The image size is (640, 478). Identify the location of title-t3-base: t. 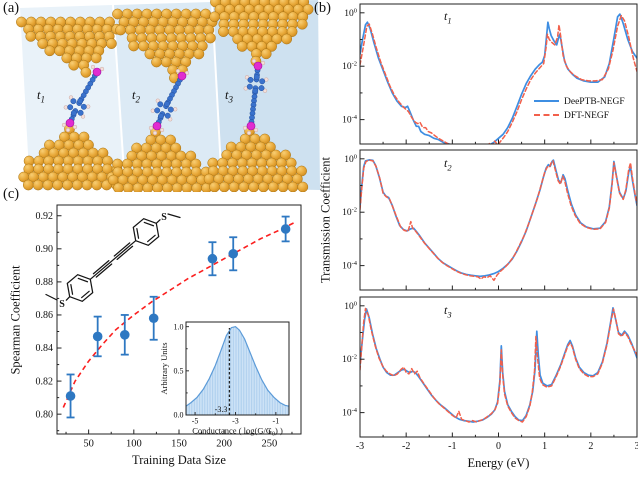
(446, 310).